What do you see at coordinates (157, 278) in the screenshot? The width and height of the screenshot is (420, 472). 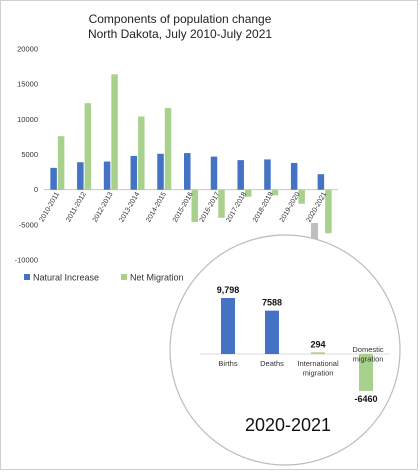 I see `legend-label: Net Migration` at bounding box center [157, 278].